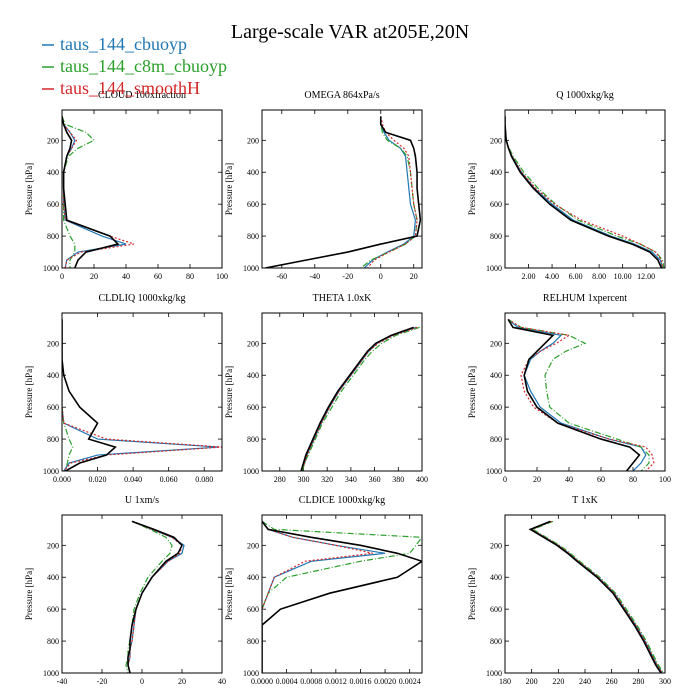 Image resolution: width=700 pixels, height=700 pixels. I want to click on panel-title: T 1xK, so click(585, 500).